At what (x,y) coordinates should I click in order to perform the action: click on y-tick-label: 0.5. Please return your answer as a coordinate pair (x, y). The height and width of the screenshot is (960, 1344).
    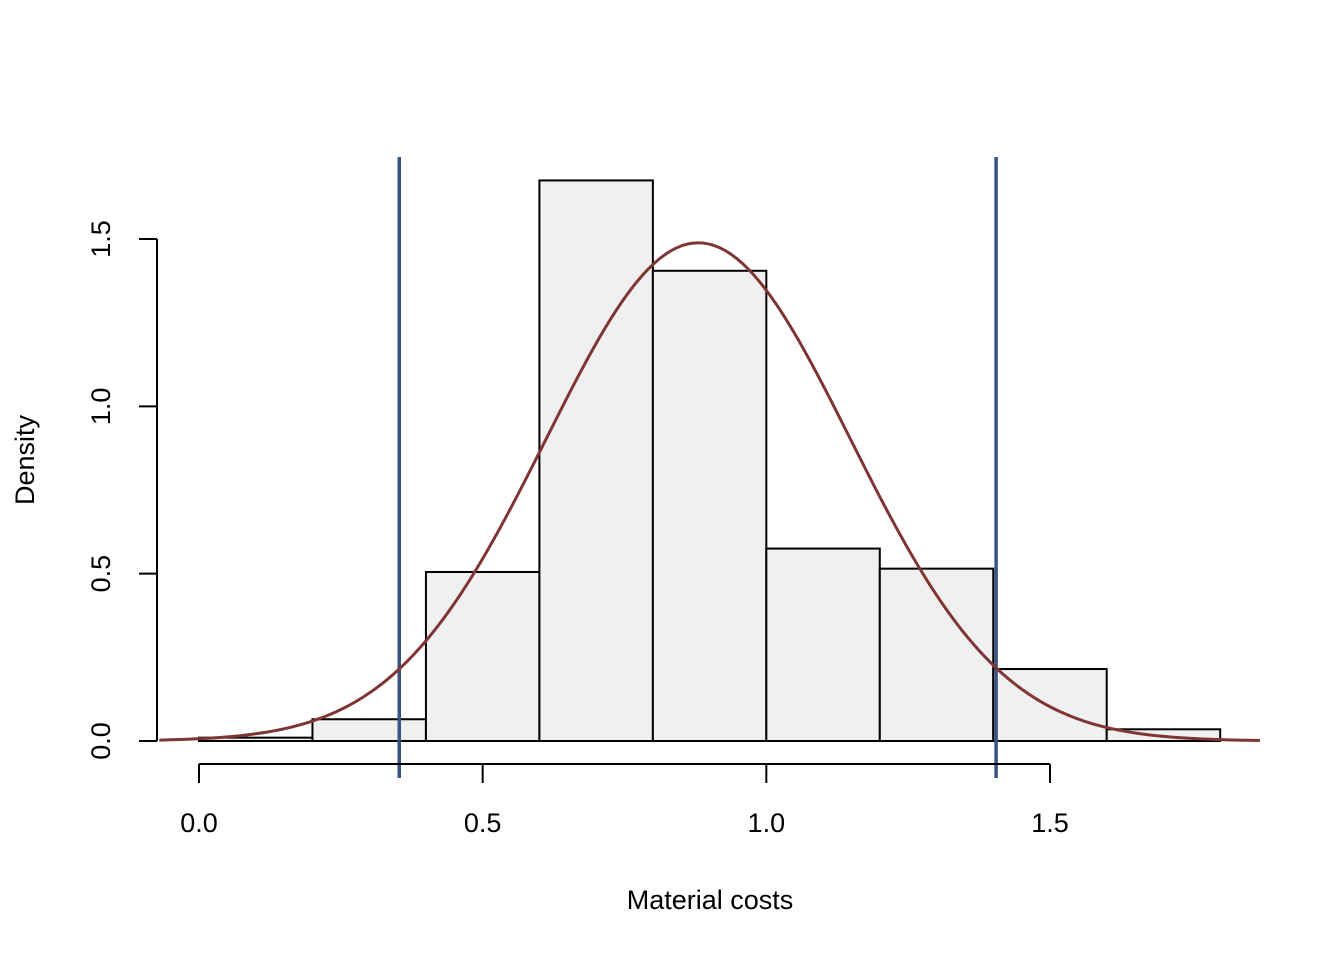
    Looking at the image, I should click on (101, 574).